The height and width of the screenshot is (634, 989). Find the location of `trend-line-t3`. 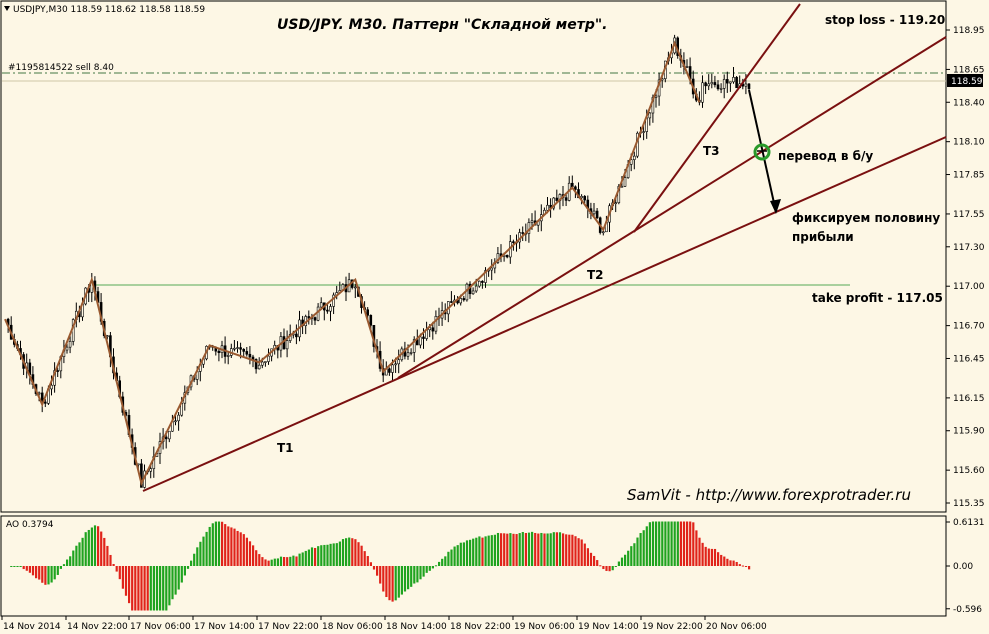

trend-line-t3 is located at coordinates (717, 118).